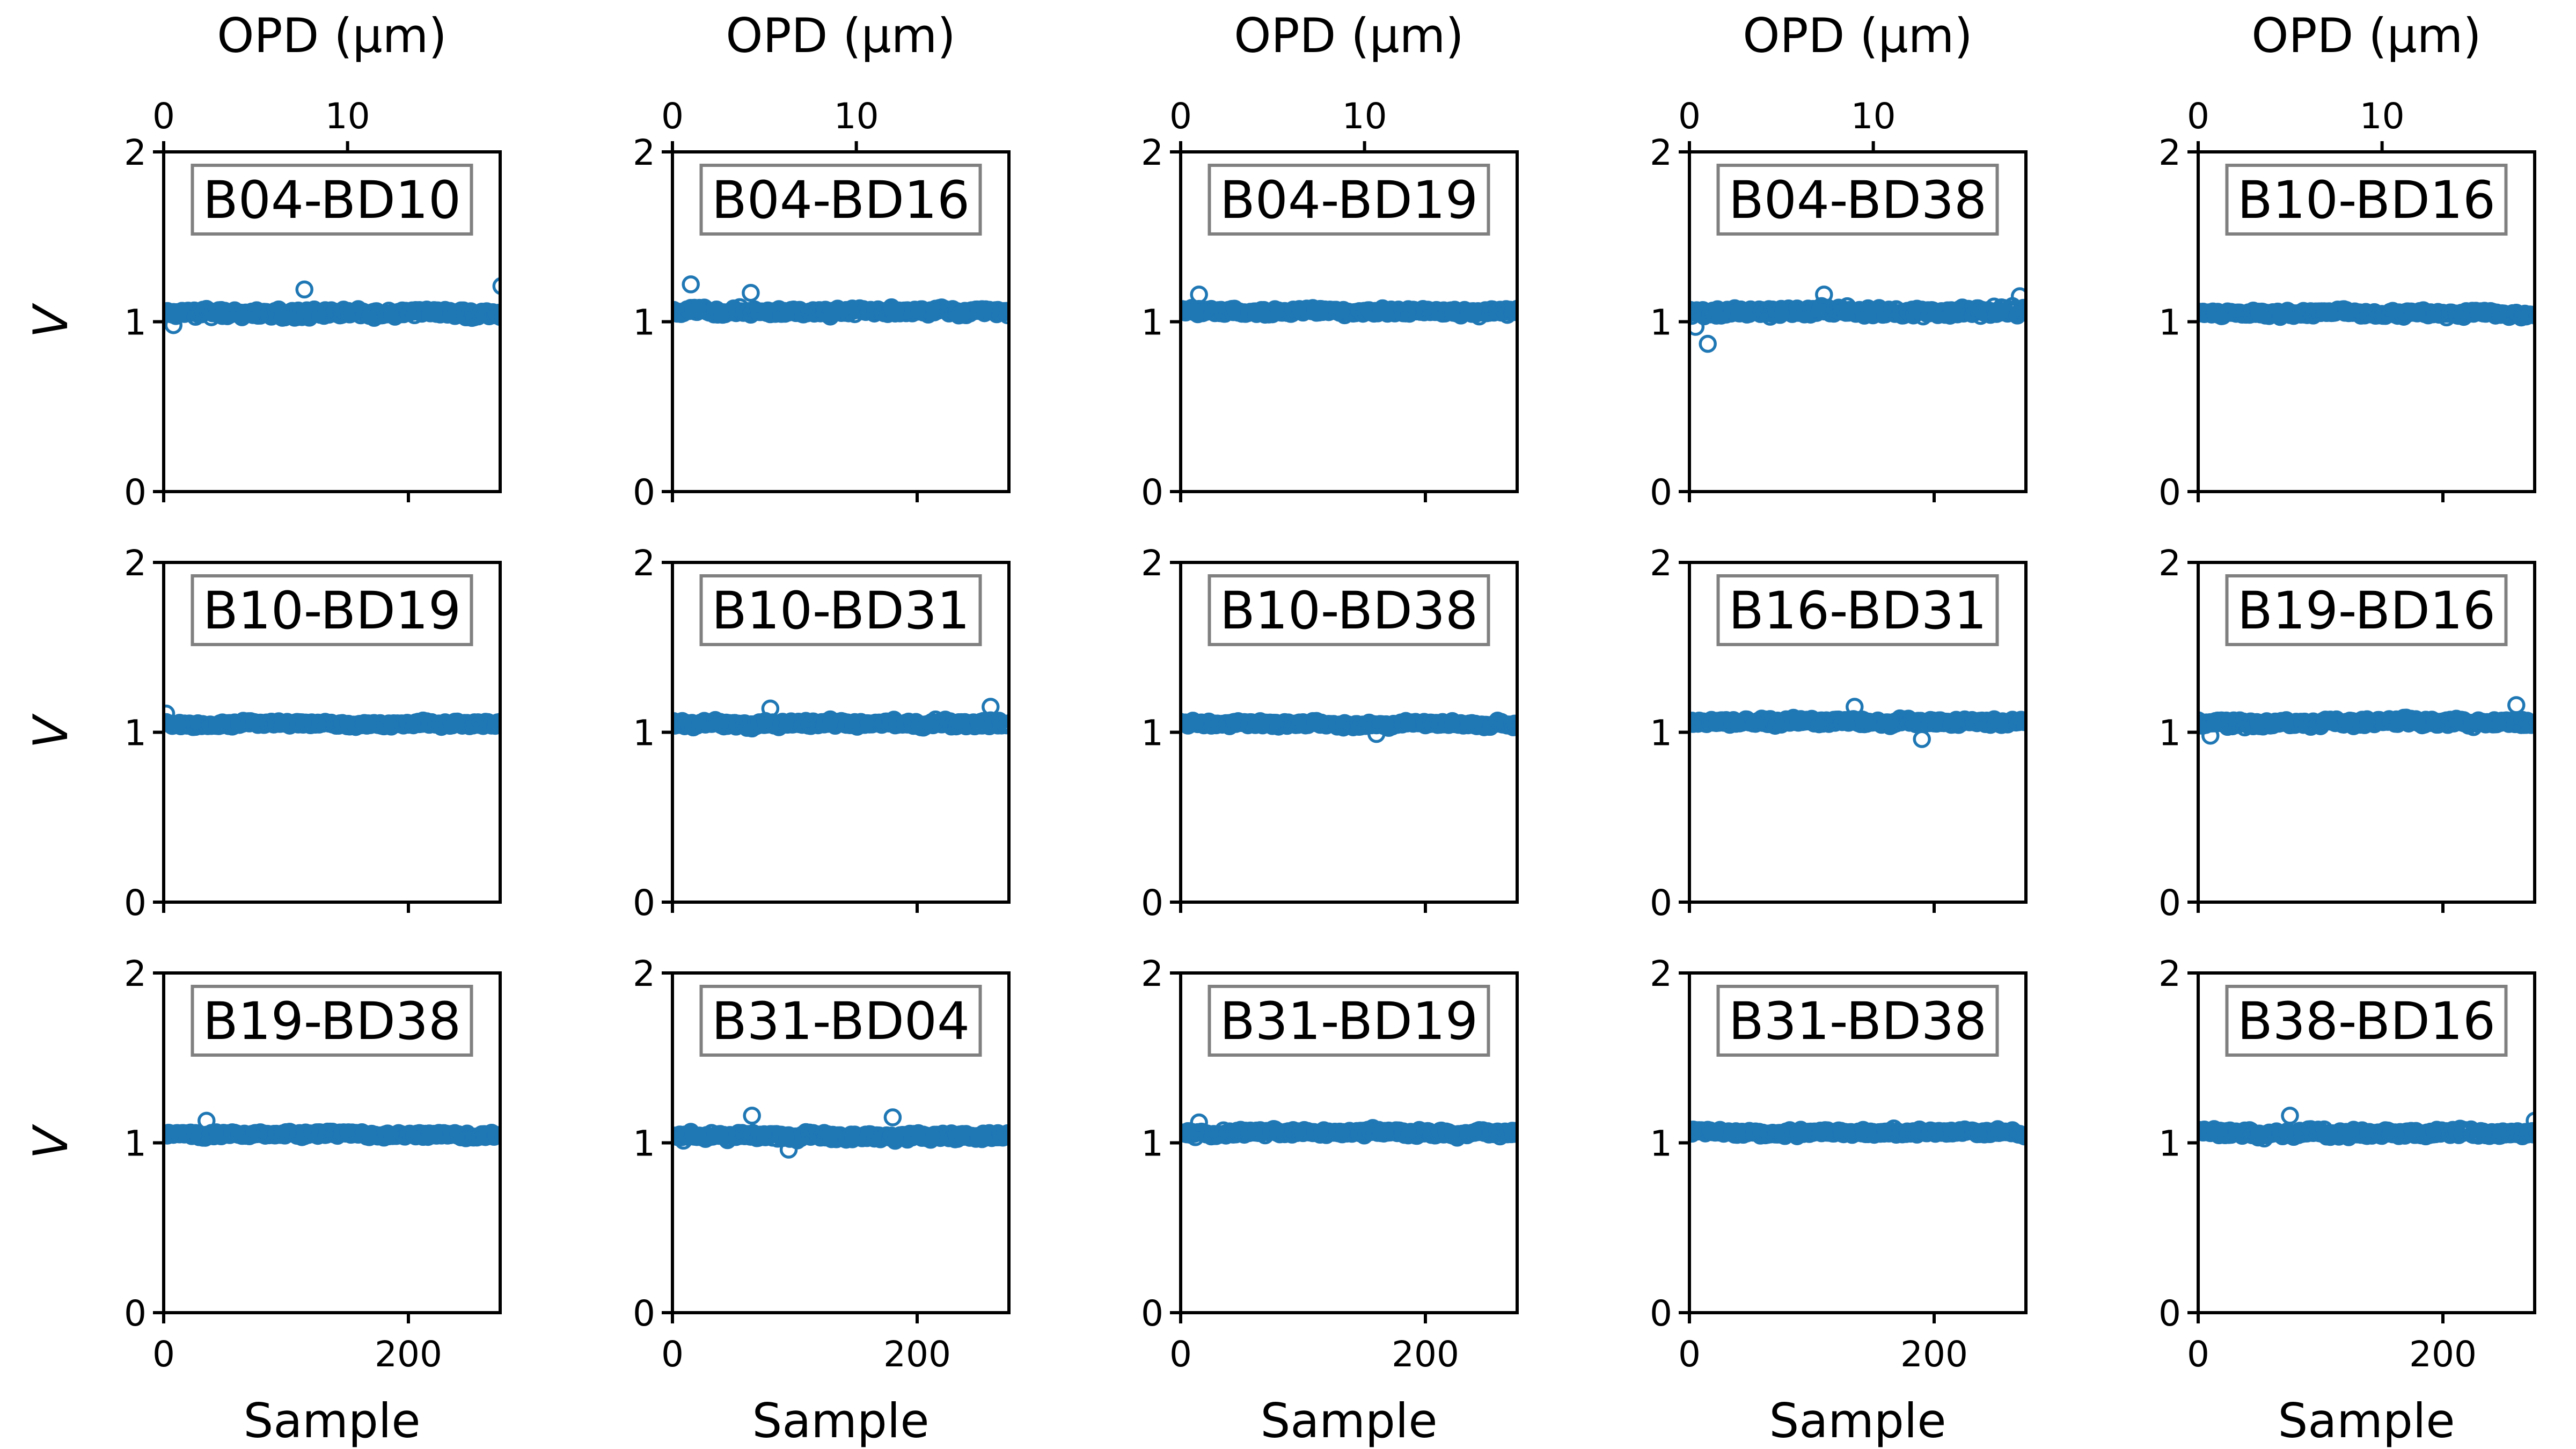 This screenshot has width=2576, height=1449. I want to click on panel-label: B10-BD38, so click(1349, 611).